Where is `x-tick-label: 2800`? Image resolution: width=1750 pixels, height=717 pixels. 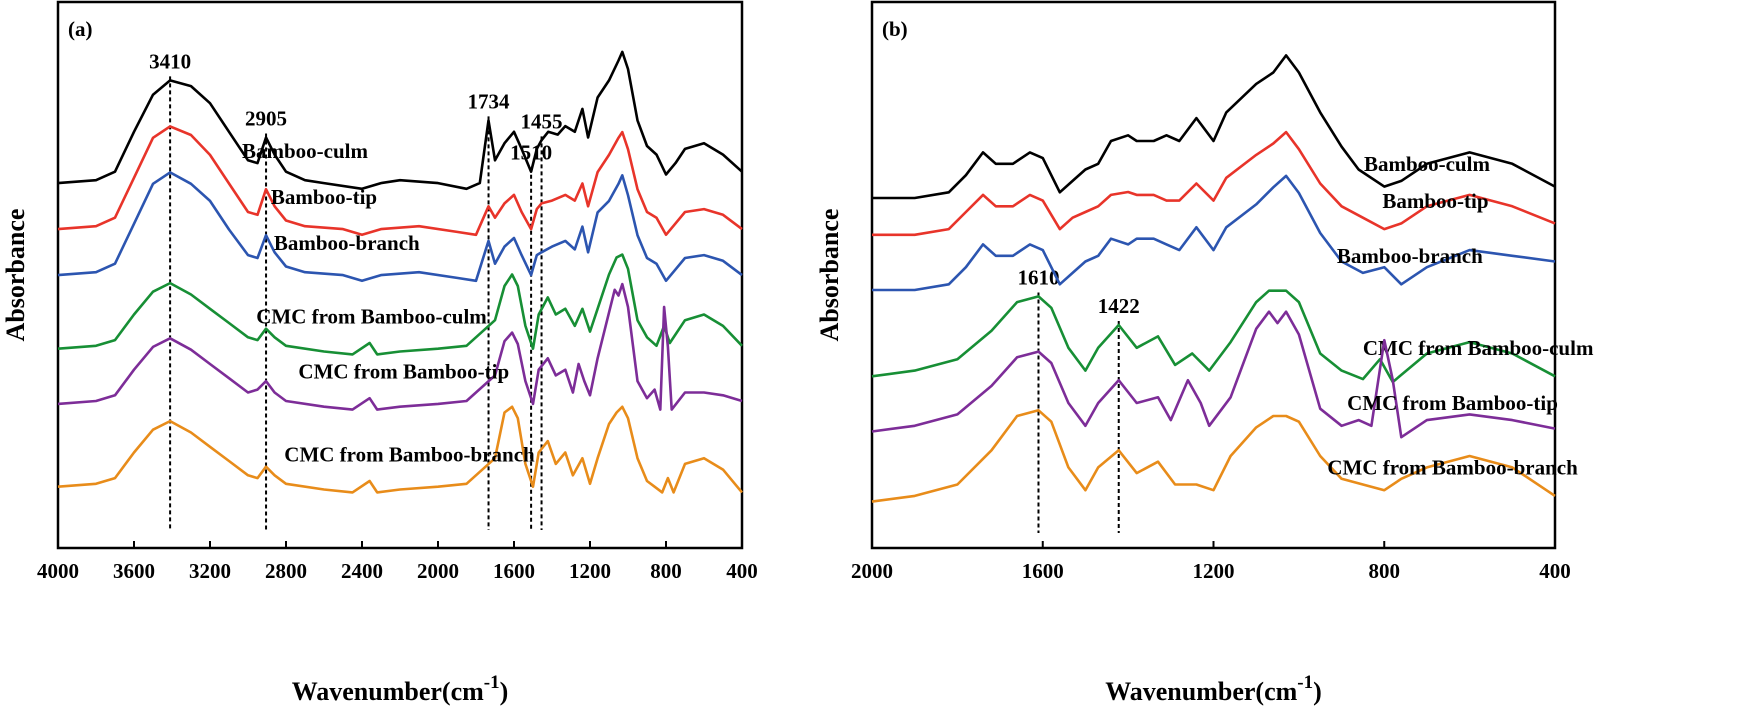
x-tick-label: 2800 is located at coordinates (286, 571).